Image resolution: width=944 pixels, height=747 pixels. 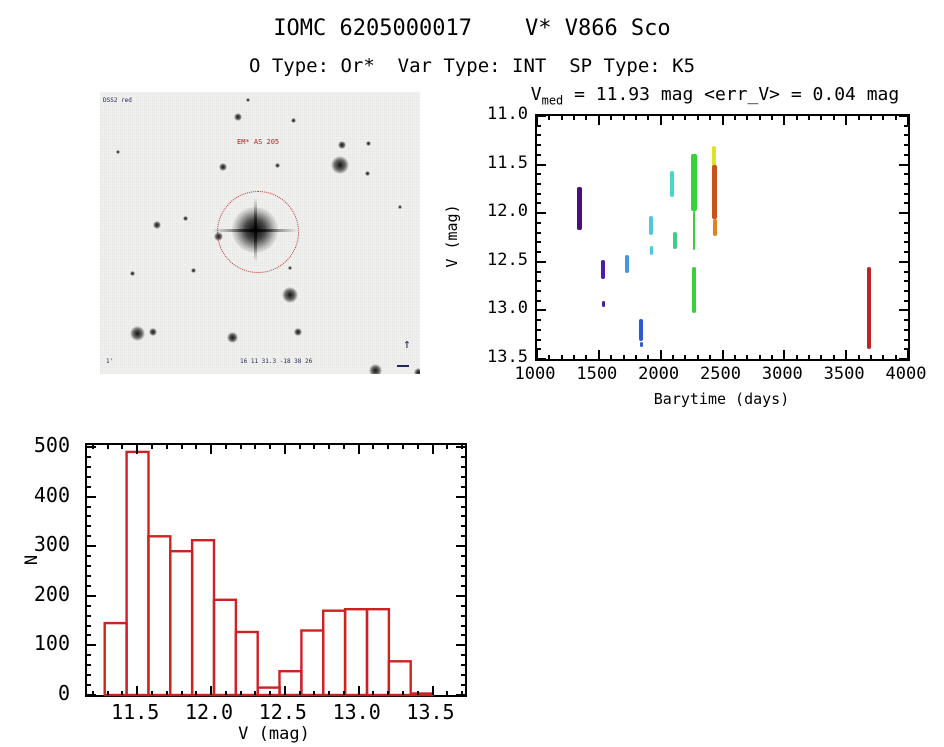 What do you see at coordinates (536, 94) in the screenshot?
I see `lc-title-v: V` at bounding box center [536, 94].